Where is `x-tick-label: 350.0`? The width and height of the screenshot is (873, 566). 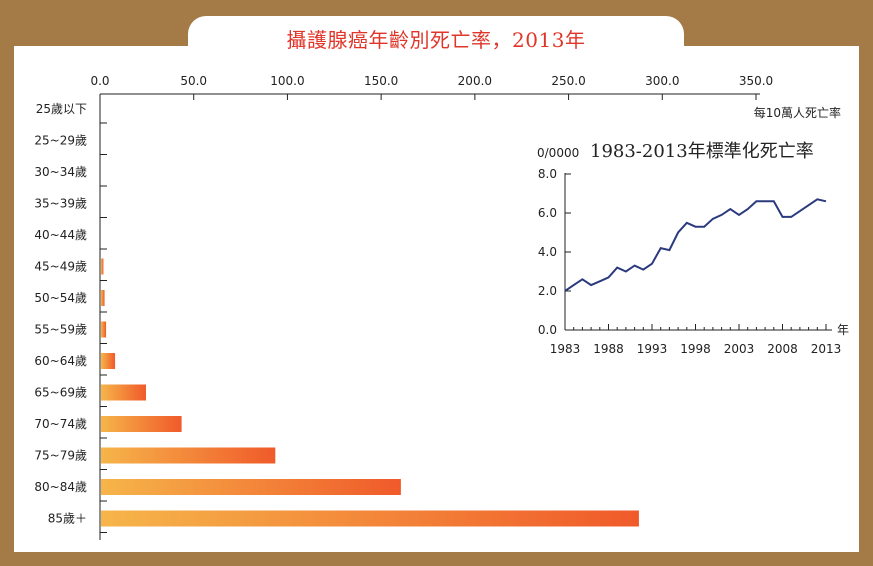 x-tick-label: 350.0 is located at coordinates (756, 81).